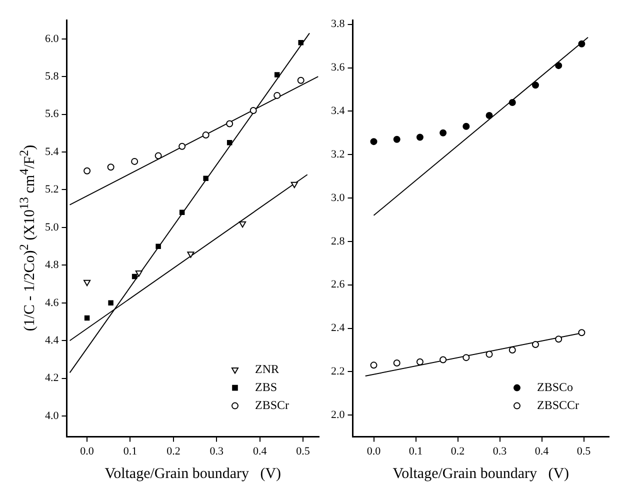 This screenshot has width=622, height=495. I want to click on y-tick-label: 4.6, so click(52, 302).